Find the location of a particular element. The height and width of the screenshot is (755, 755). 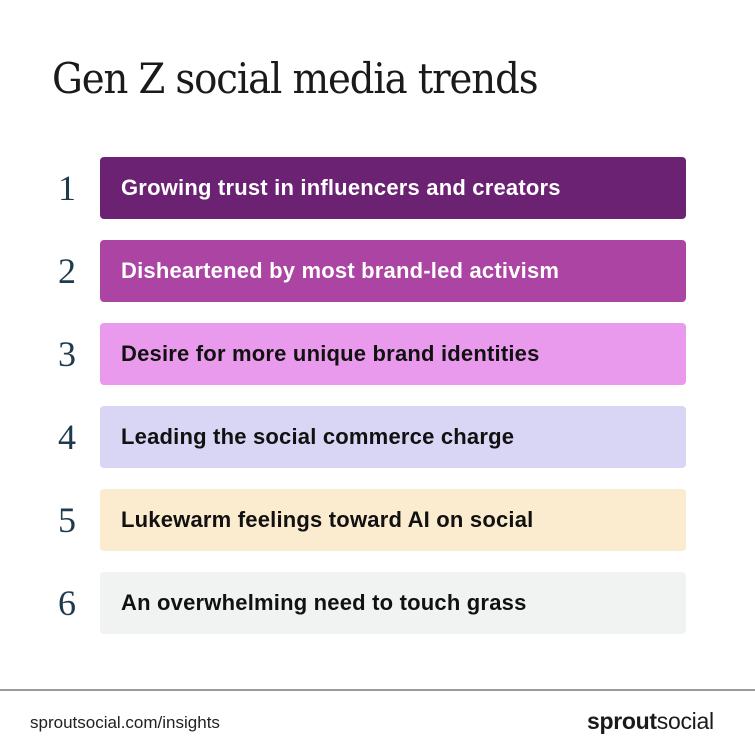

footer-divider is located at coordinates (377, 690).